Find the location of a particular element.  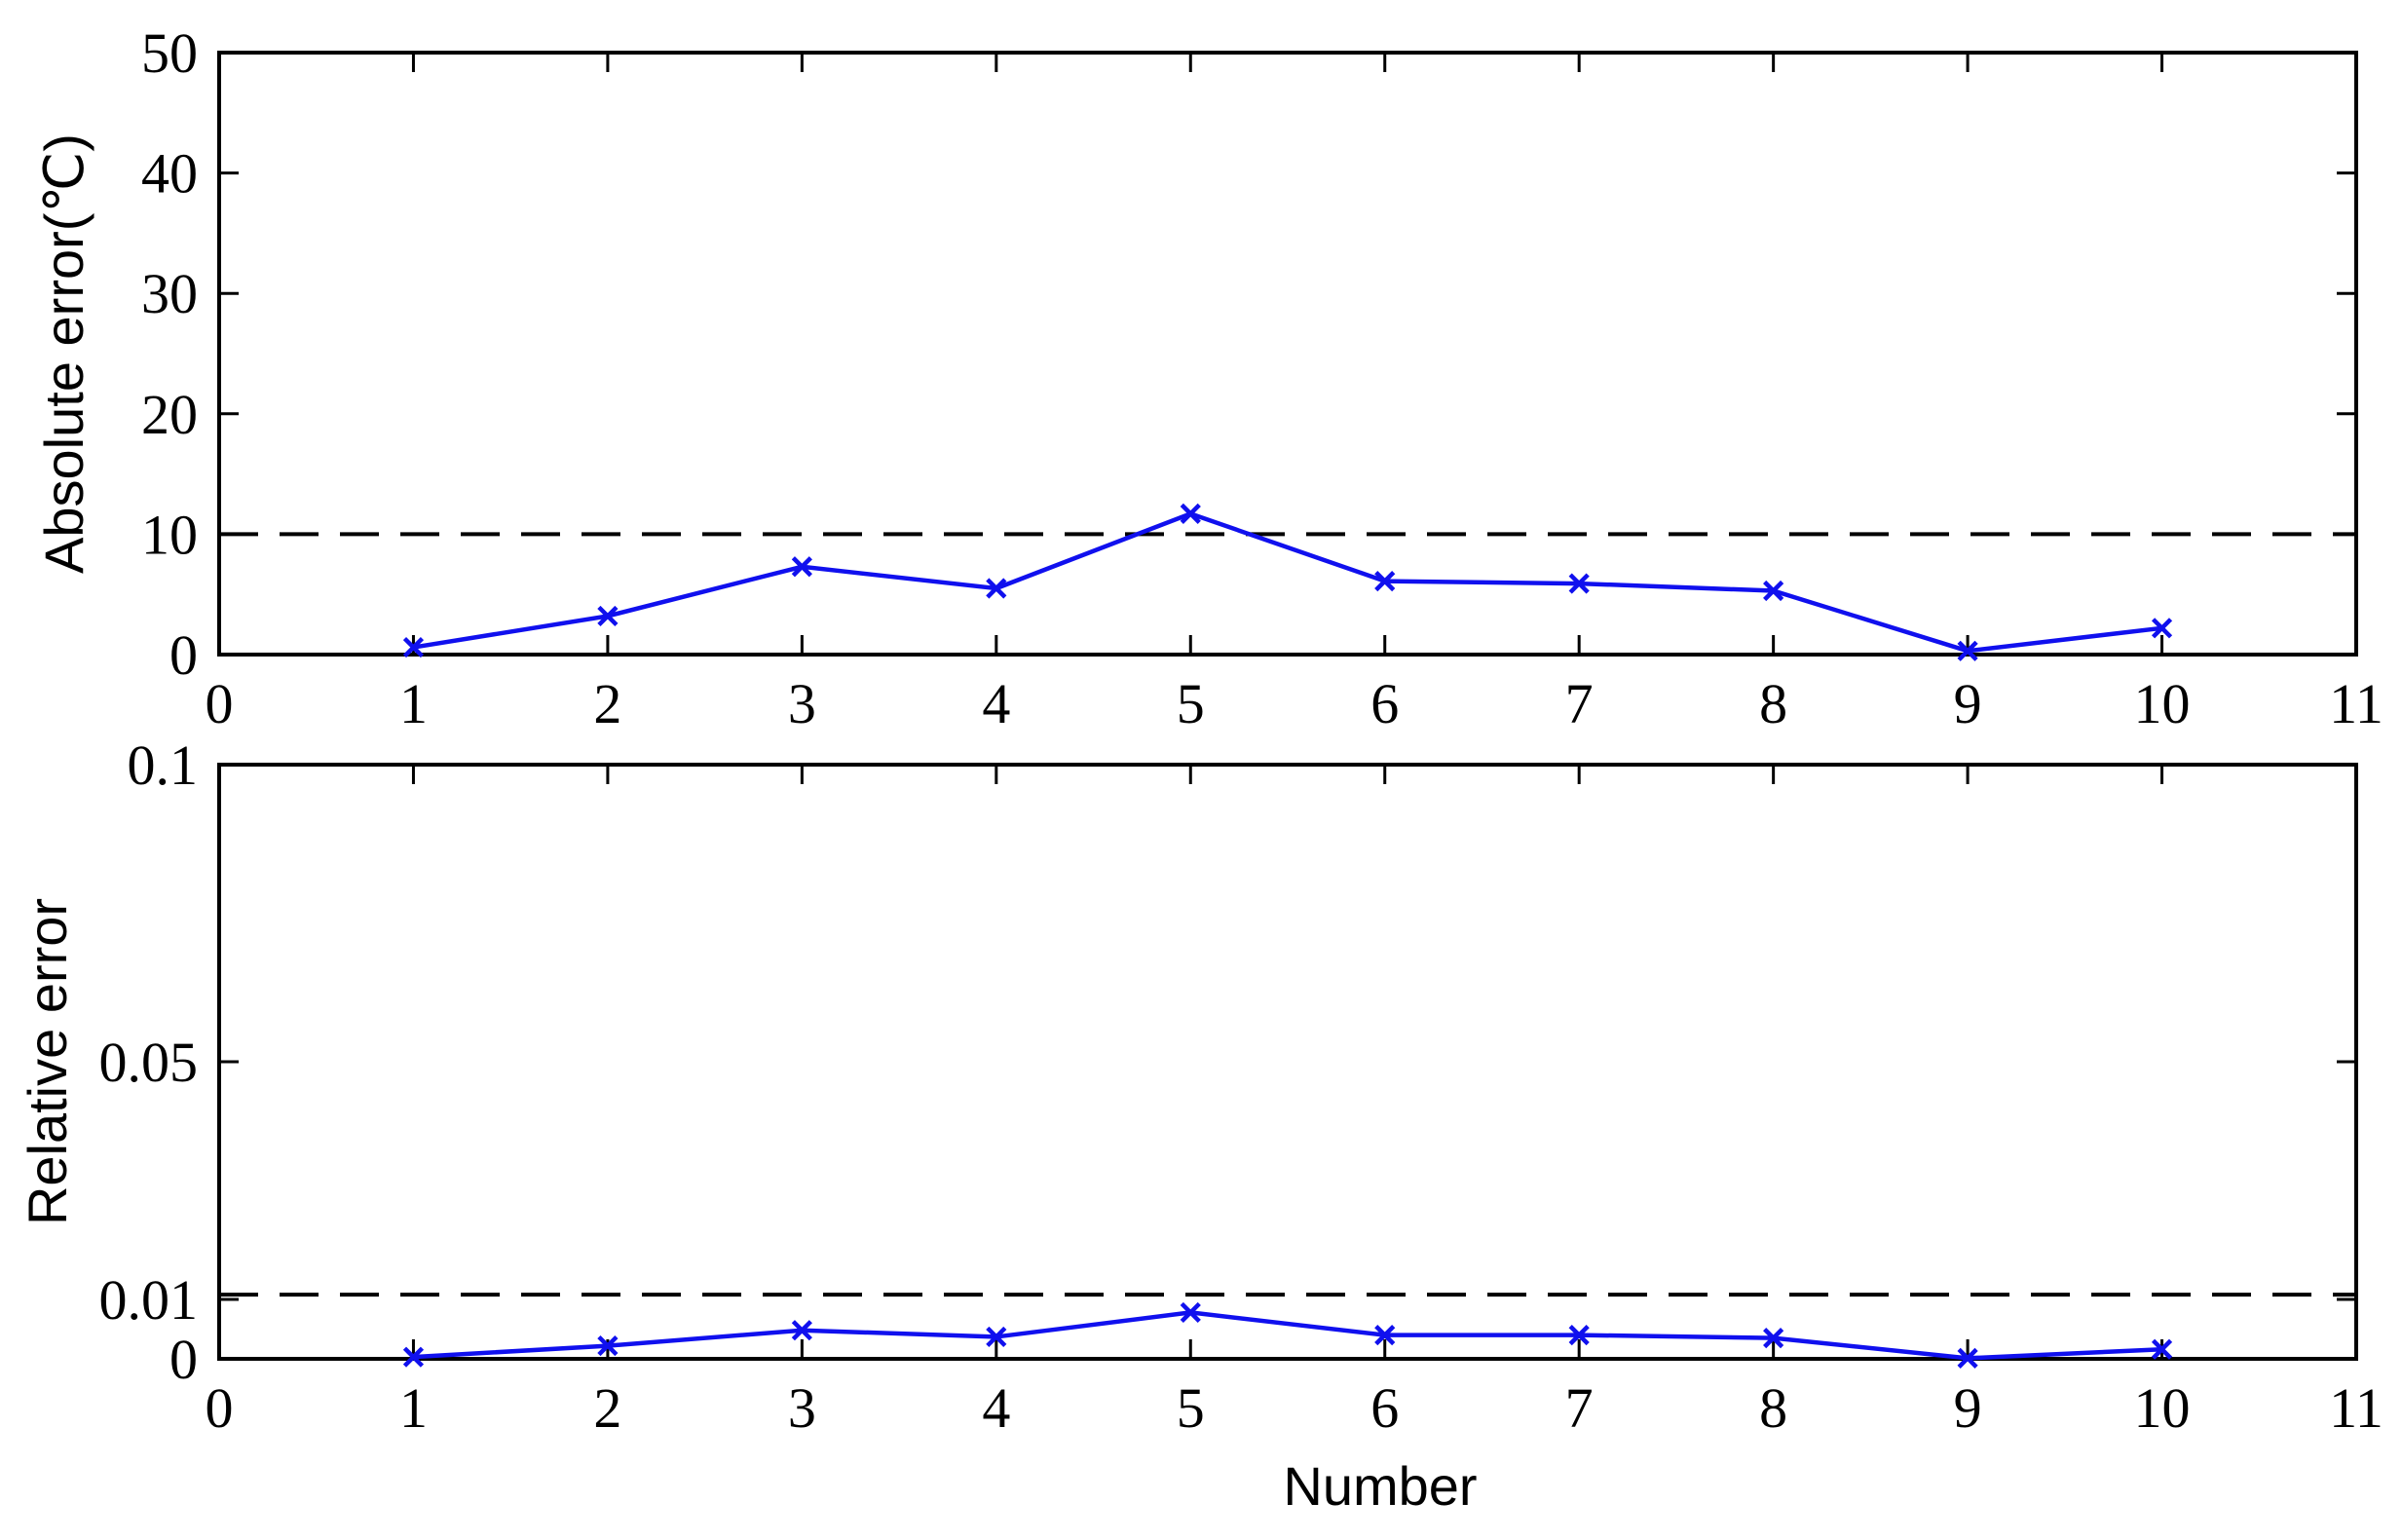

y-axis-label: Absolute error(℃) is located at coordinates (64, 353).